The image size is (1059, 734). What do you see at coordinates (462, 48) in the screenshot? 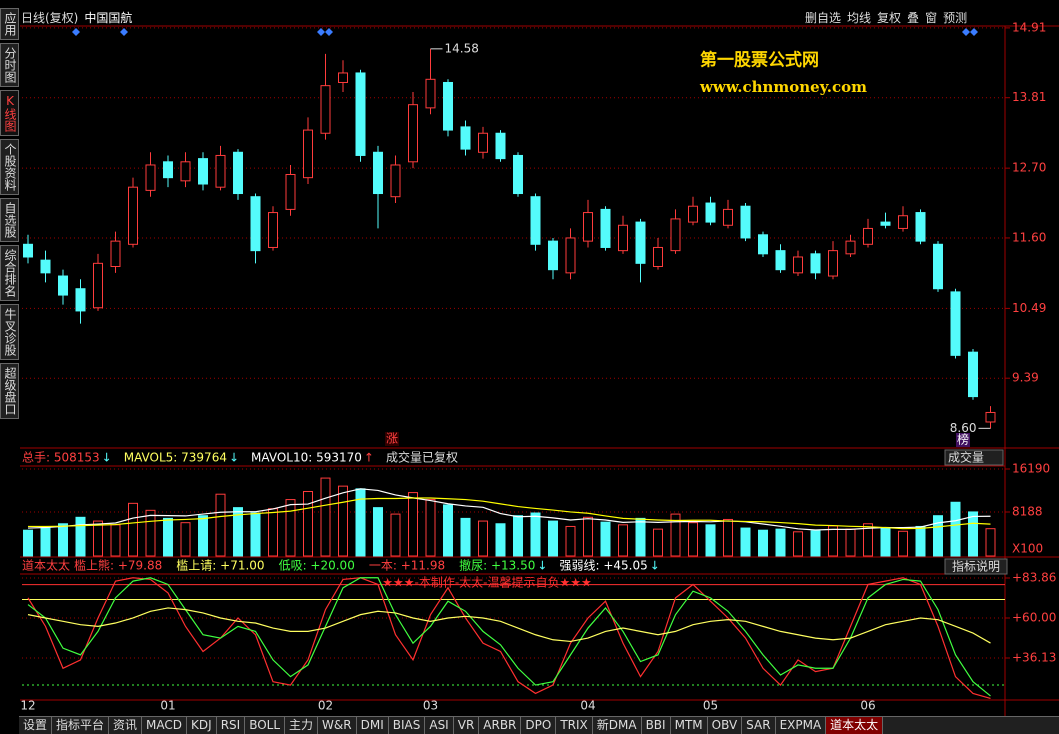
I see `high-label: 14.58` at bounding box center [462, 48].